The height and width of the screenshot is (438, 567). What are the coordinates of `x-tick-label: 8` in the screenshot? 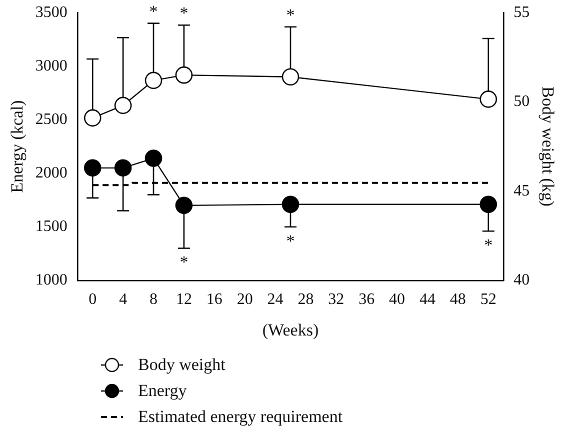 It's located at (154, 299).